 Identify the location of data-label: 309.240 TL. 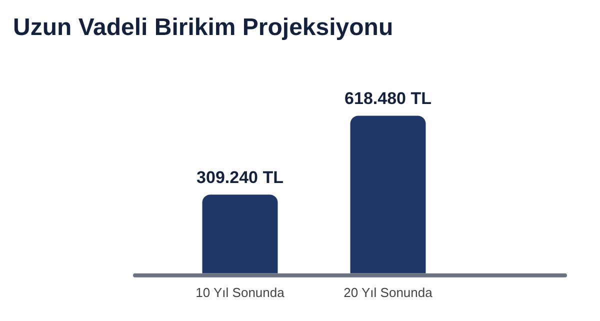
(240, 177).